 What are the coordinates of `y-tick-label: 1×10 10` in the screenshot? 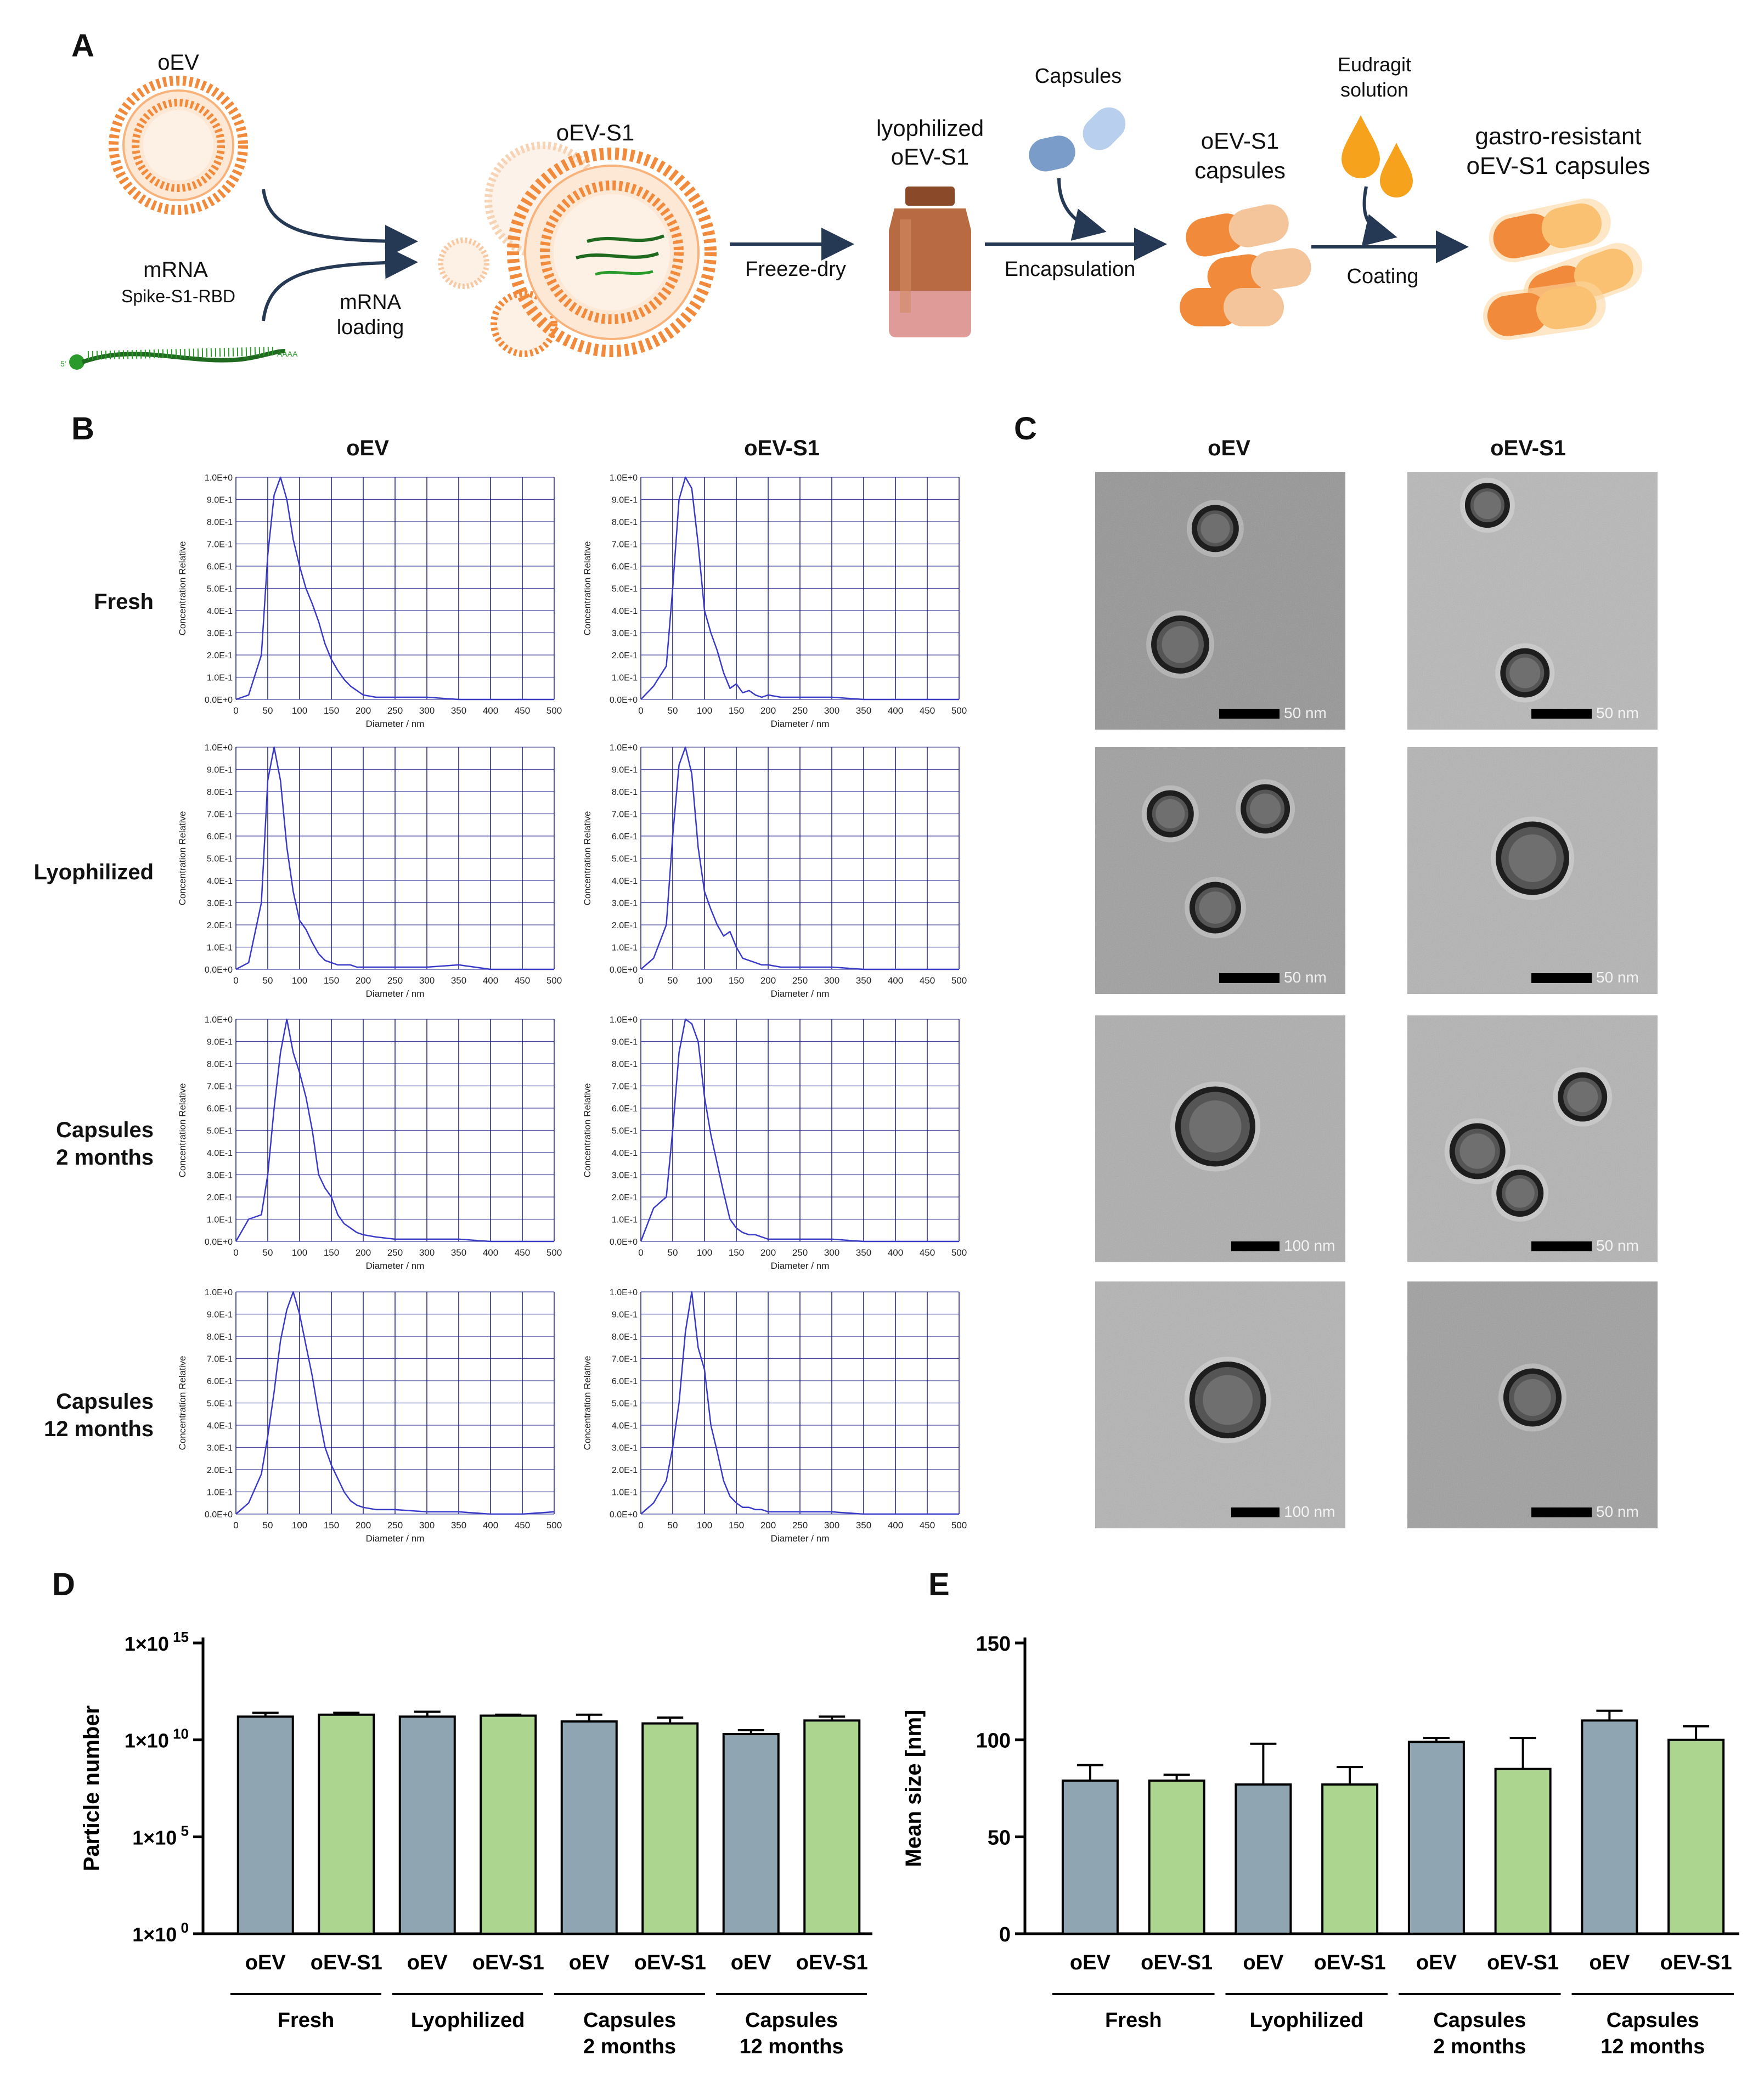 It's located at (157, 1739).